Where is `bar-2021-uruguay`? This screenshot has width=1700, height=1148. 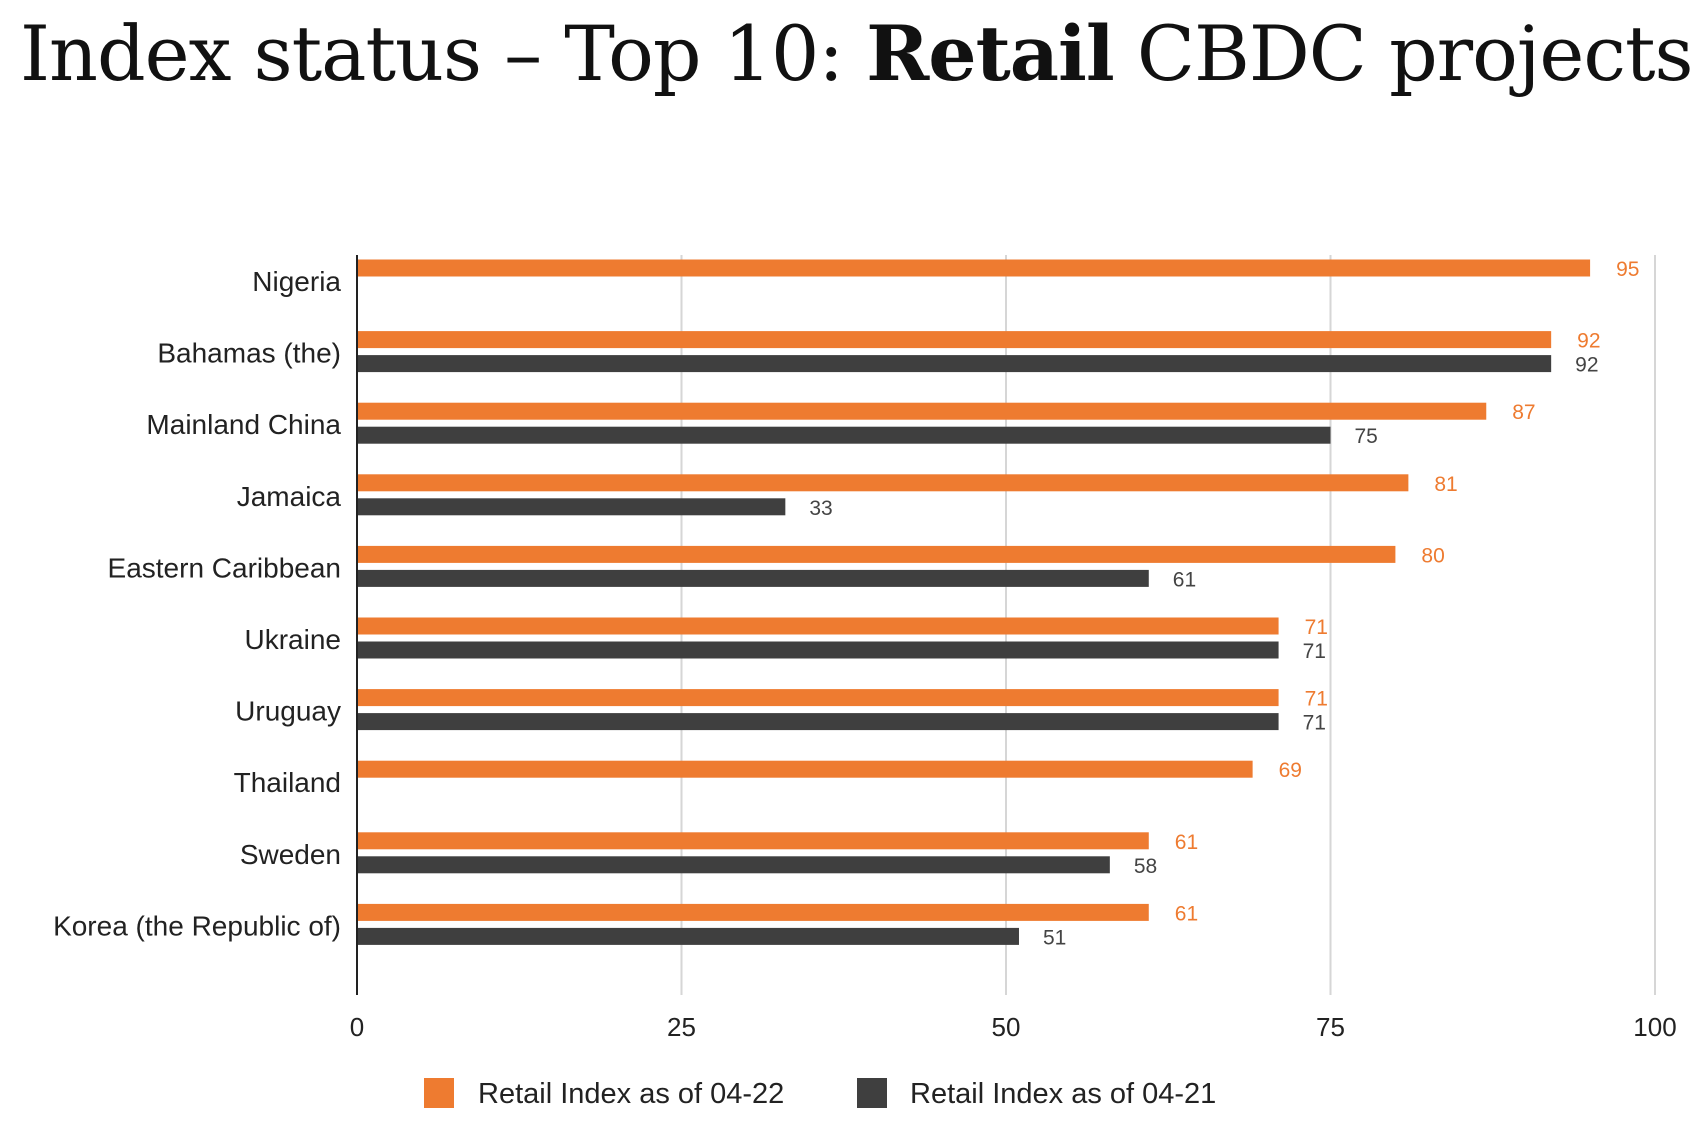 bar-2021-uruguay is located at coordinates (818, 722).